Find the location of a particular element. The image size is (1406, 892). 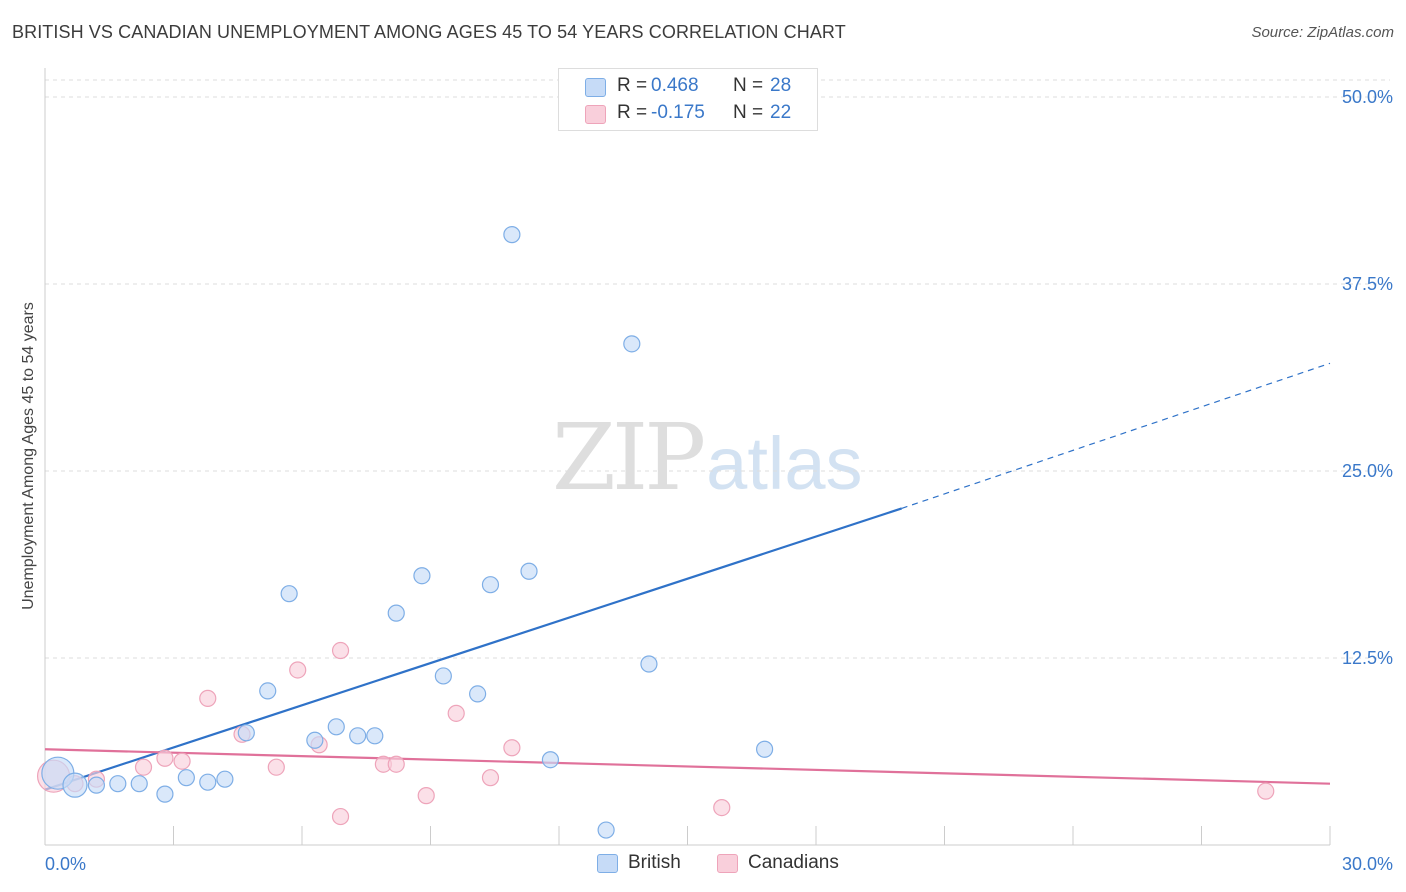

watermark: ZIPatlas is located at coordinates (707, 457).